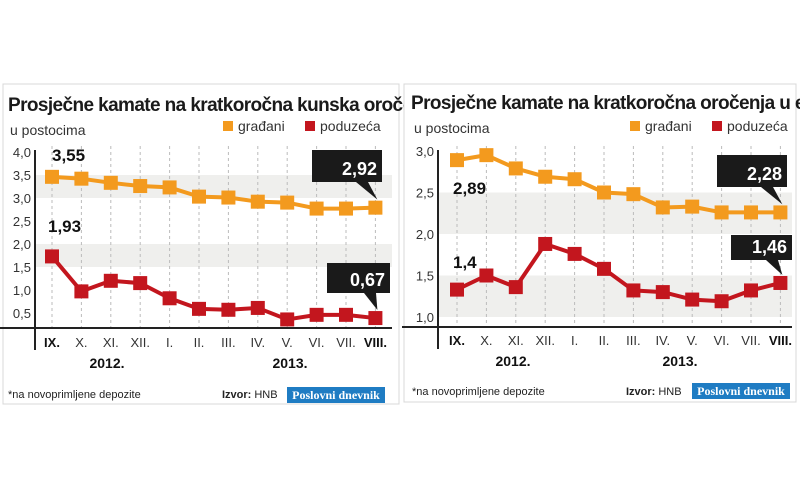 Image resolution: width=800 pixels, height=480 pixels. Describe the element at coordinates (261, 126) in the screenshot. I see `legend-label: građani` at that location.